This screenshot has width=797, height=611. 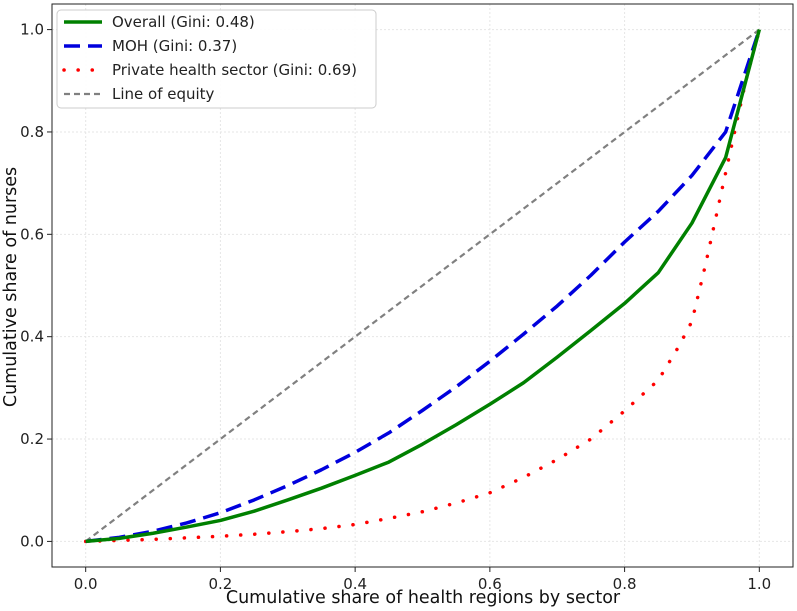 What do you see at coordinates (625, 584) in the screenshot?
I see `x-tick-label: 0.8` at bounding box center [625, 584].